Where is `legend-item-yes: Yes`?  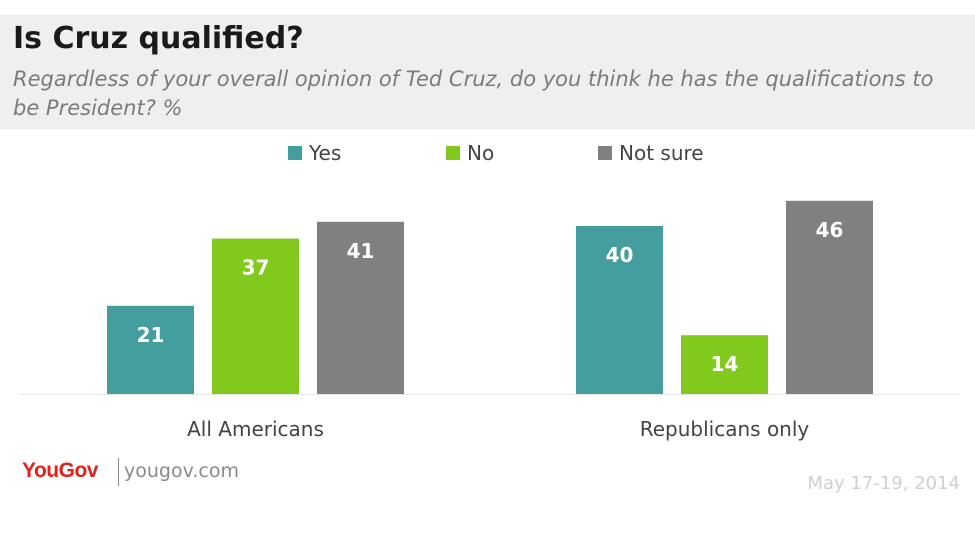
legend-item-yes: Yes is located at coordinates (314, 154).